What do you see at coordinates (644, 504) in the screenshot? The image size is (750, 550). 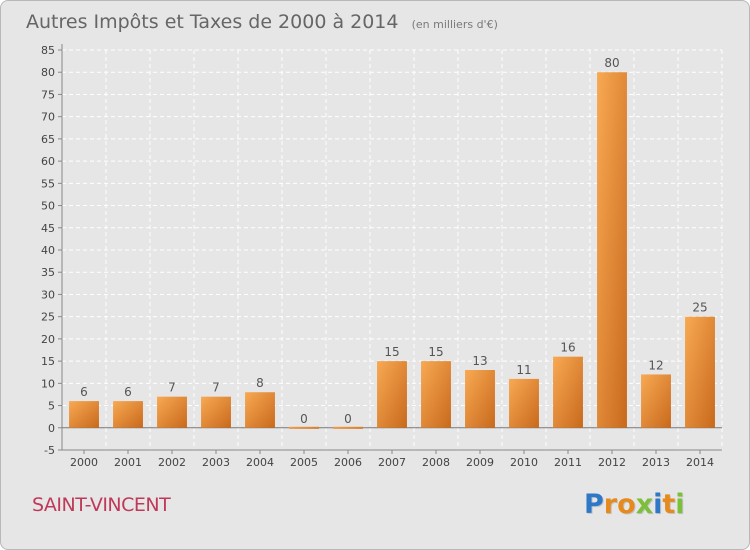 I see `logo-letter: x` at bounding box center [644, 504].